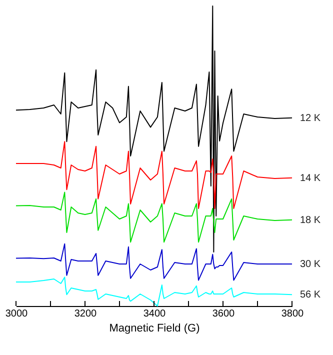  I want to click on x-tick-label: 3400, so click(154, 314).